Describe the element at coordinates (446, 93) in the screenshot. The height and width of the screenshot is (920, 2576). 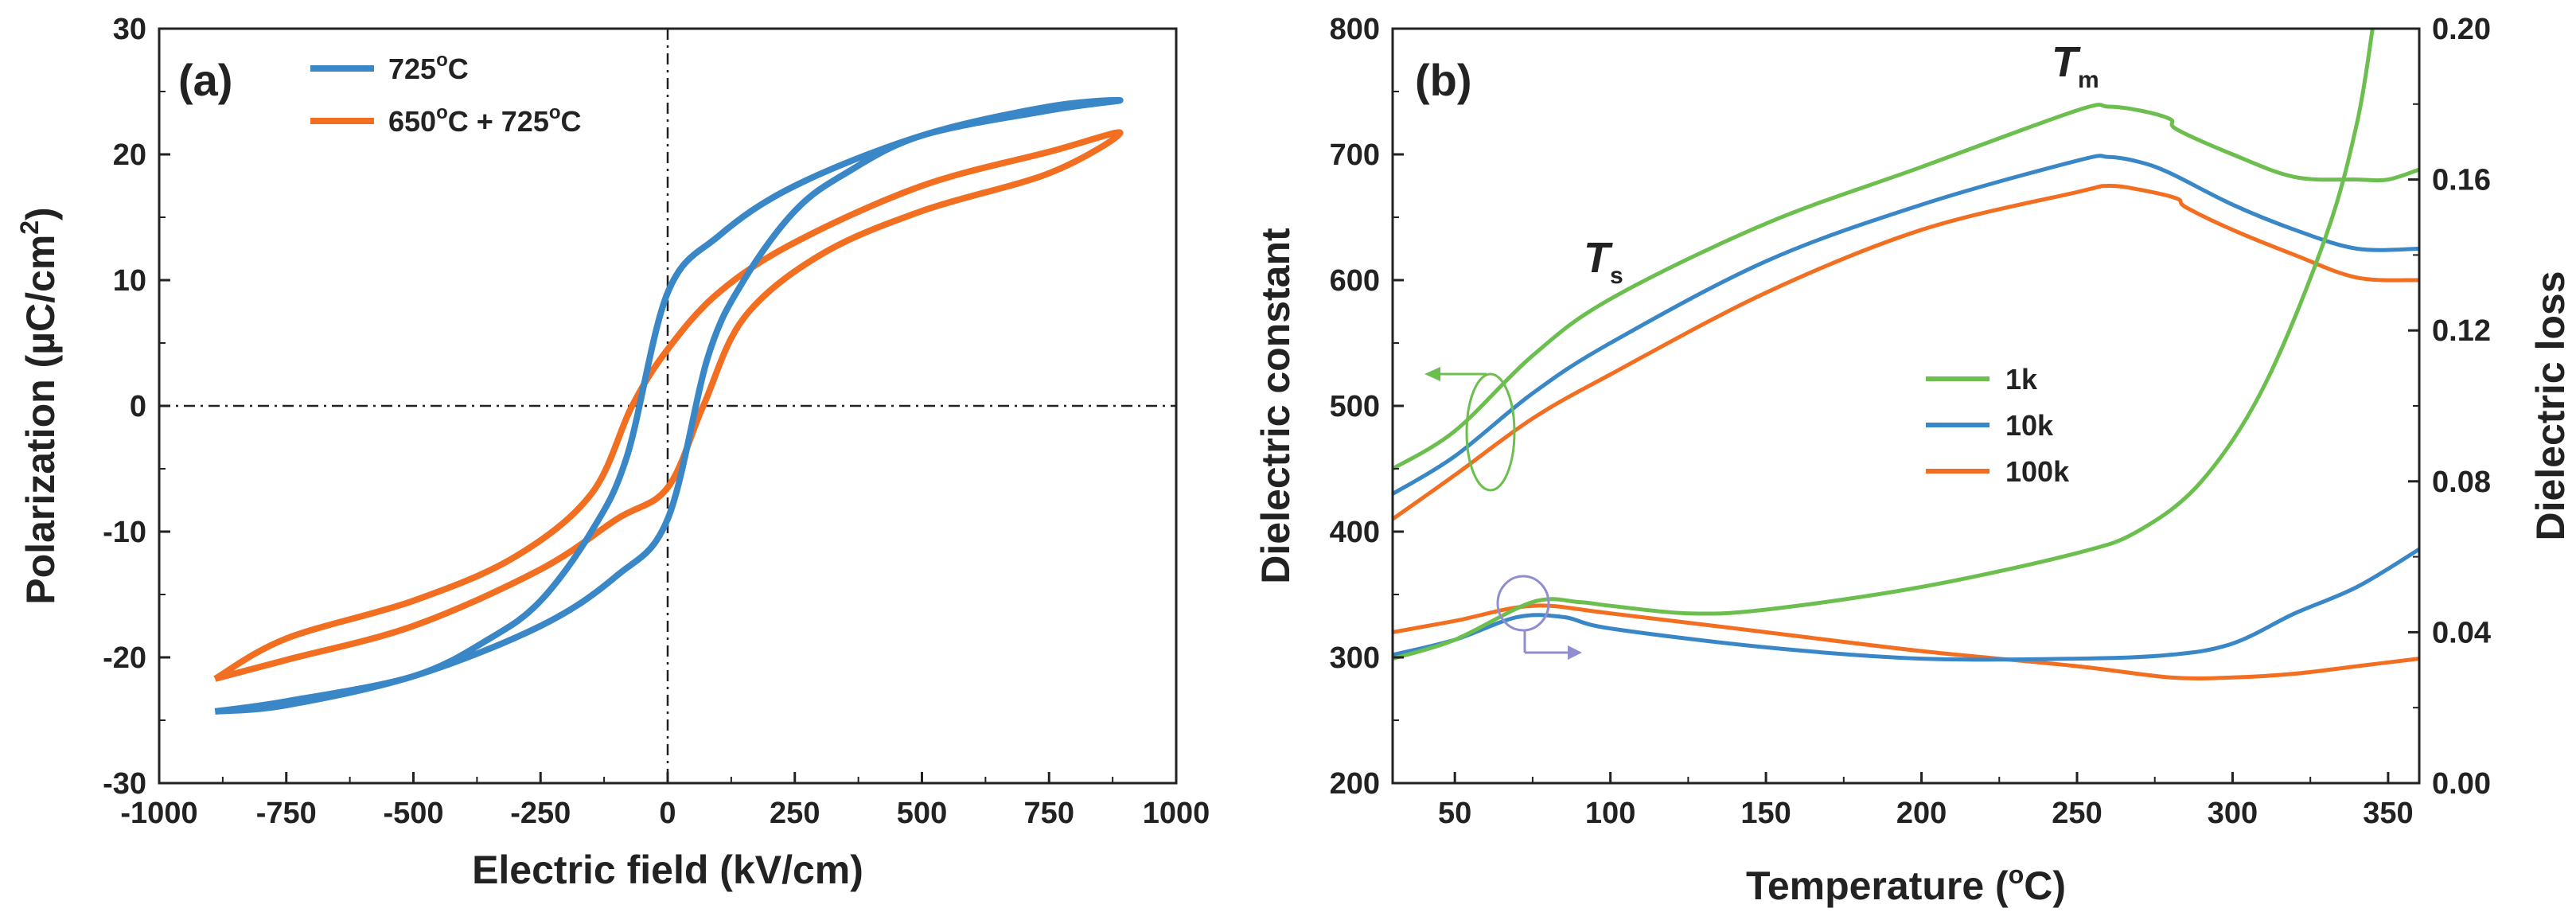
I see `chart-a-legend: 725oC 650oC + 725oC` at that location.